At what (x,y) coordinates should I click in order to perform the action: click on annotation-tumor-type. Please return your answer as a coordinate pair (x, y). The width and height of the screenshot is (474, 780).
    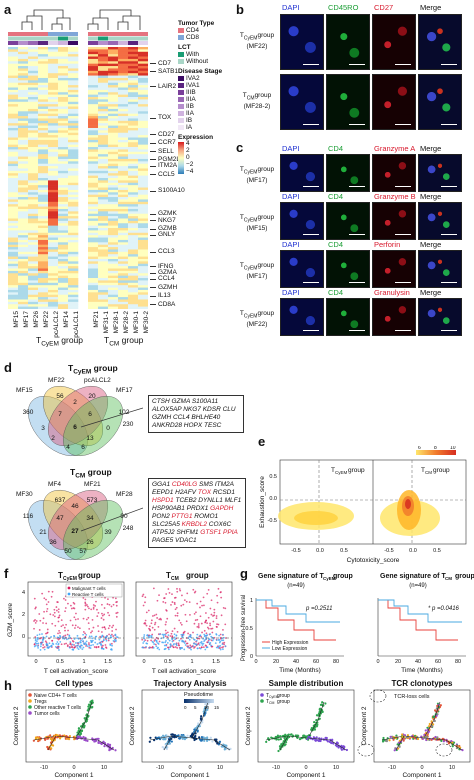
    Looking at the image, I should click on (53, 34).